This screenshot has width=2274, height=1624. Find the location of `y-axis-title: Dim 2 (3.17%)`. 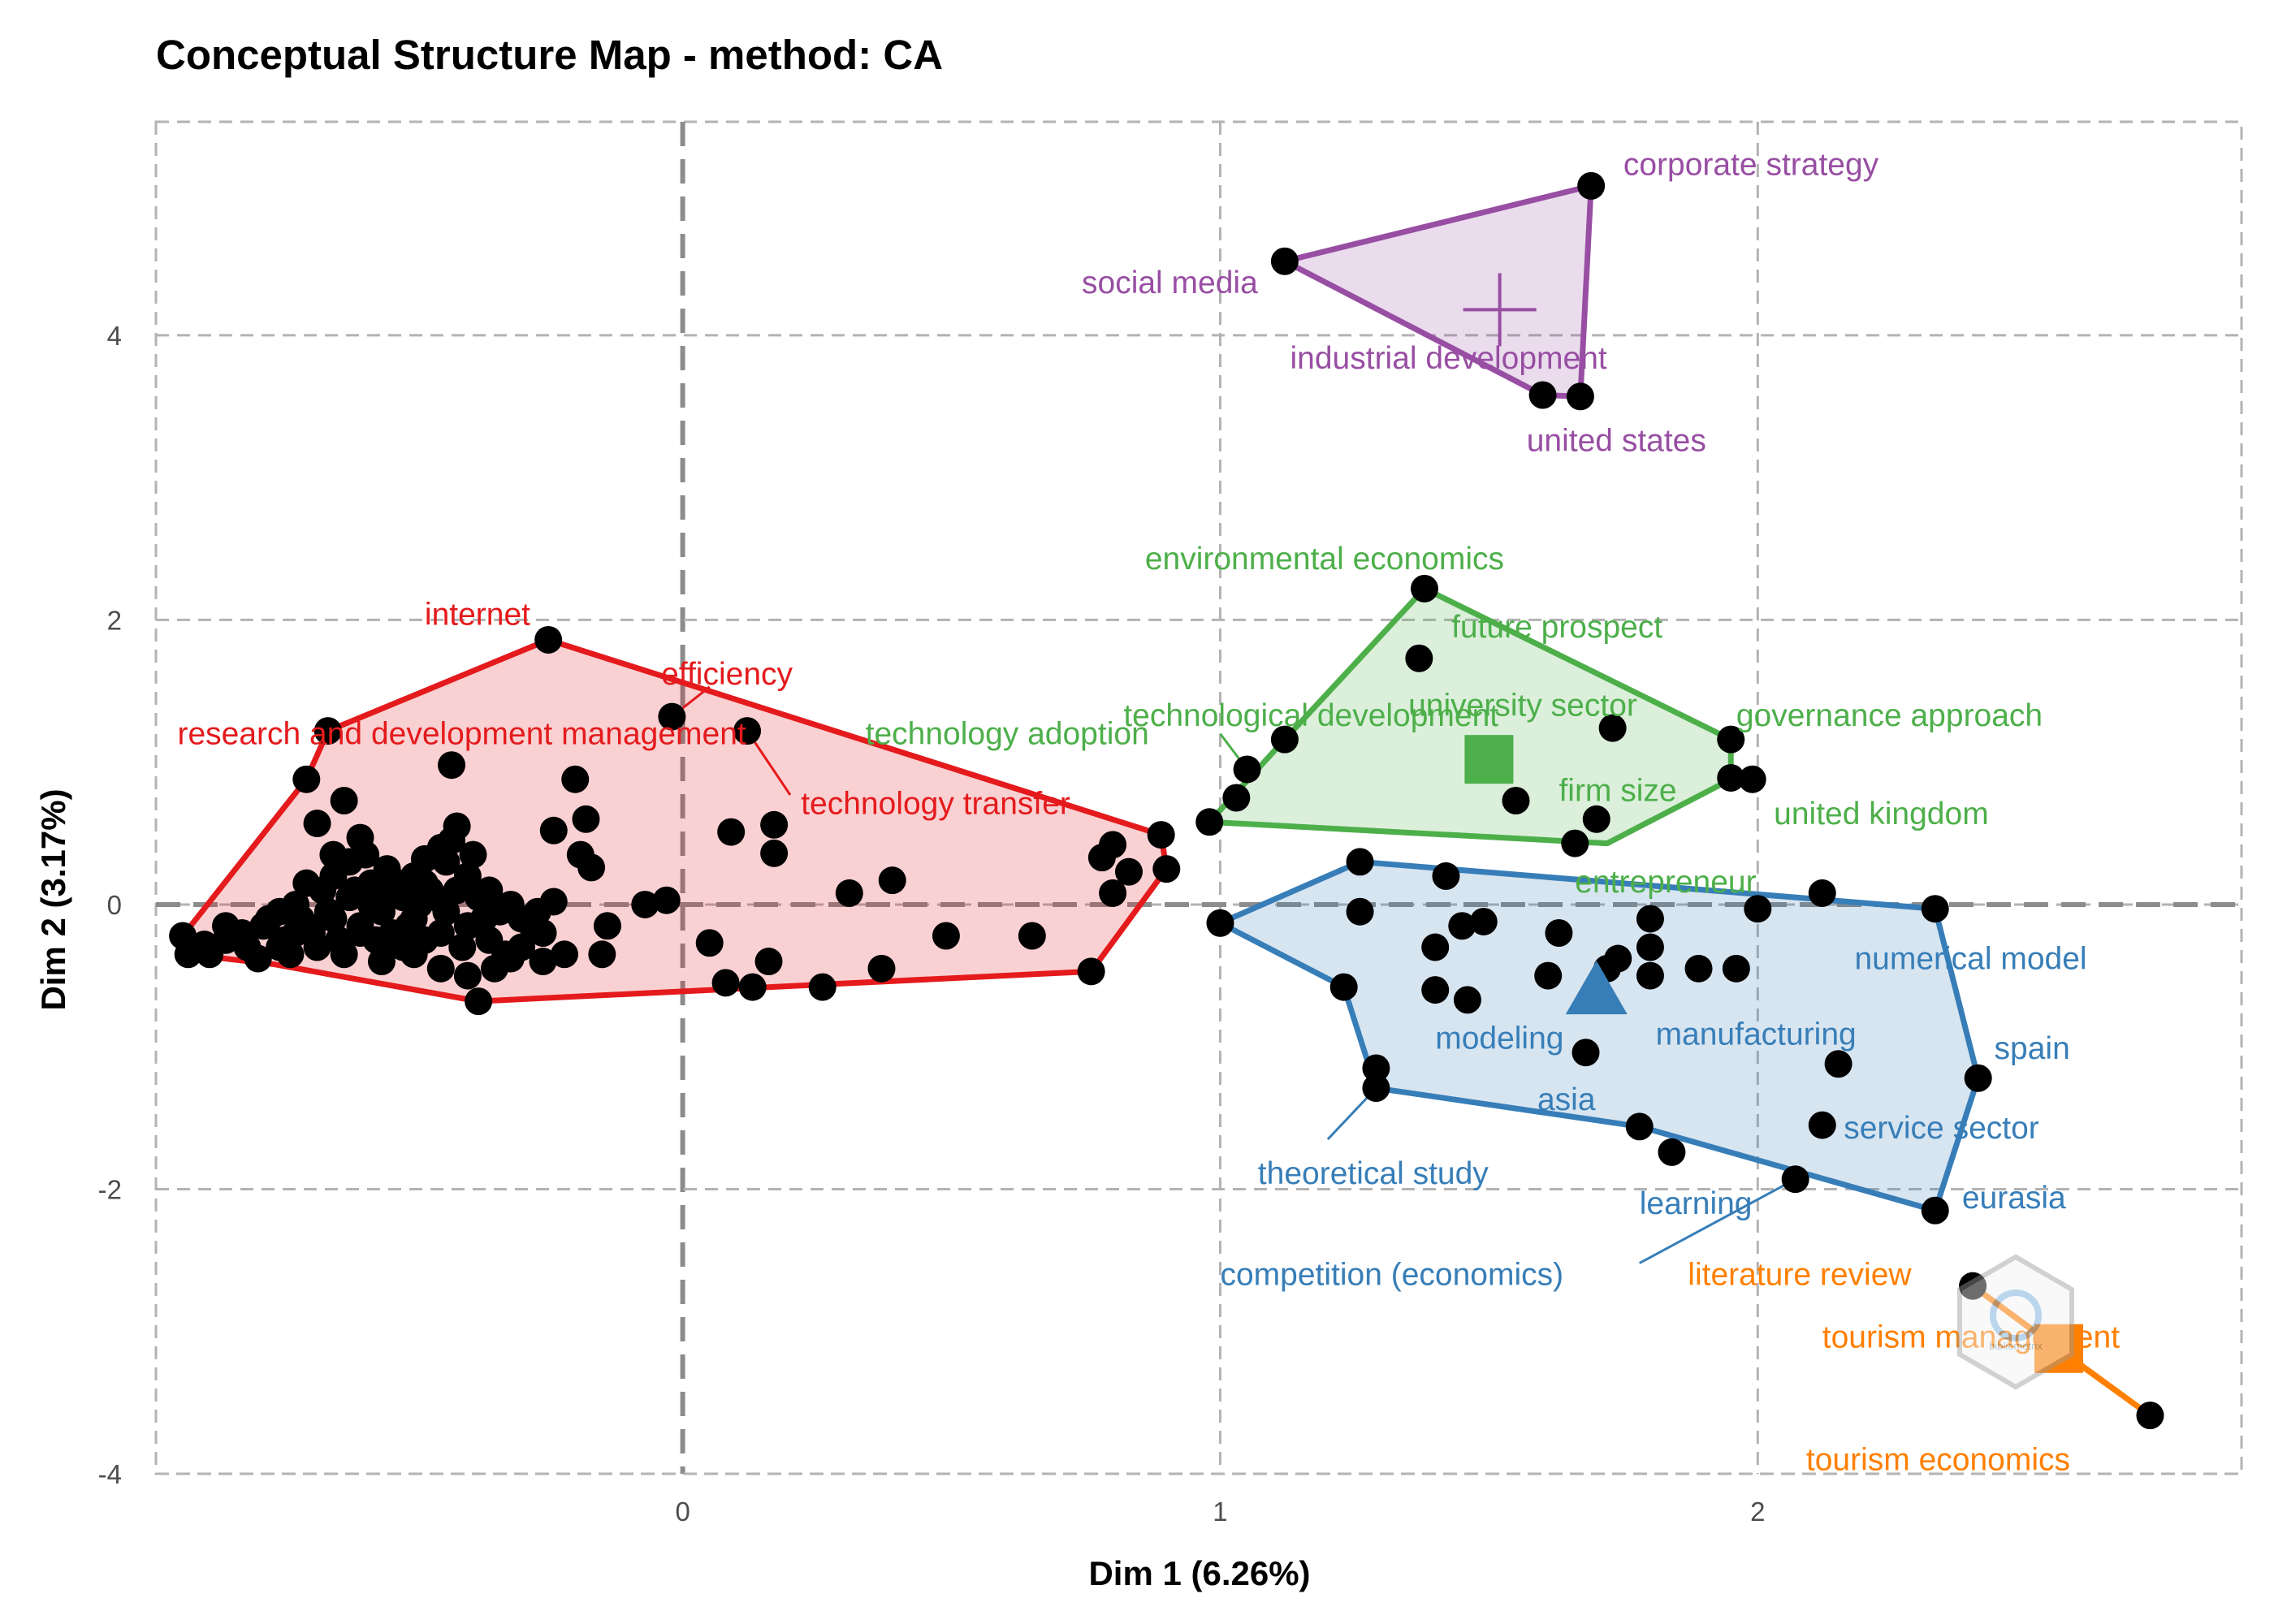

y-axis-title: Dim 2 (3.17%) is located at coordinates (53, 899).